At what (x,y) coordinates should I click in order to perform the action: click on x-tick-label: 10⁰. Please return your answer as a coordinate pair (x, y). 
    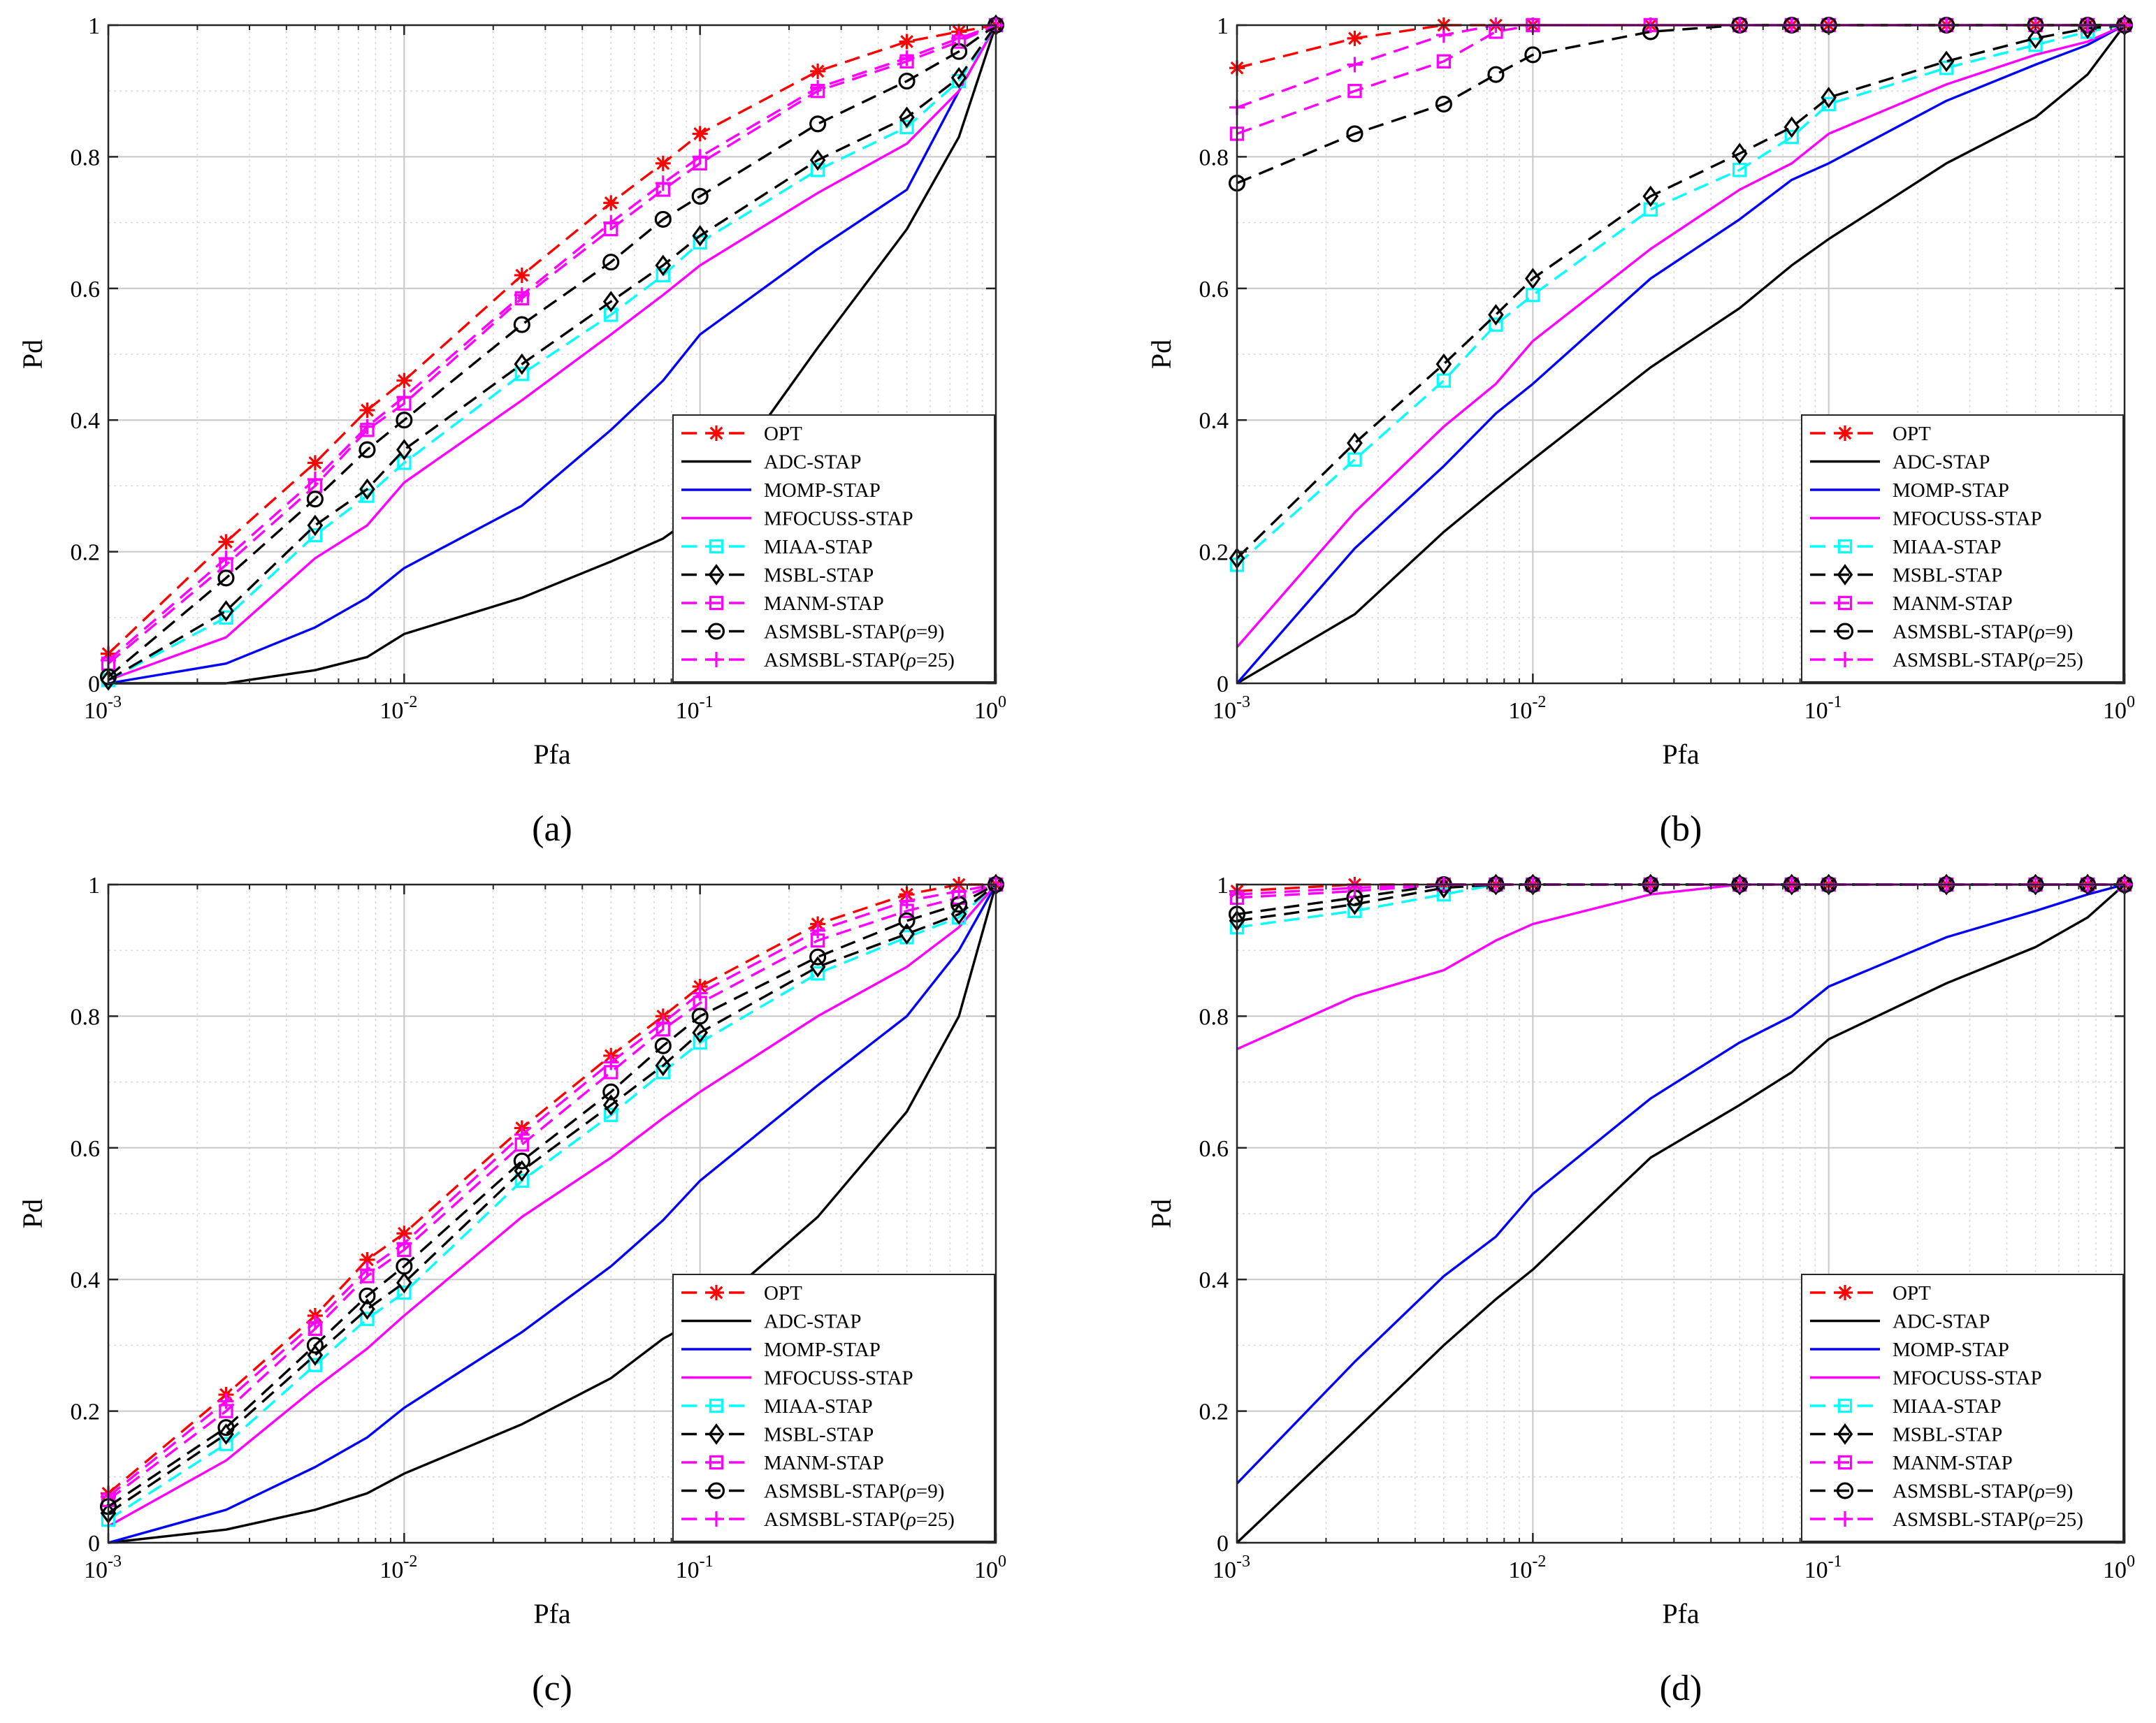
    Looking at the image, I should click on (2119, 708).